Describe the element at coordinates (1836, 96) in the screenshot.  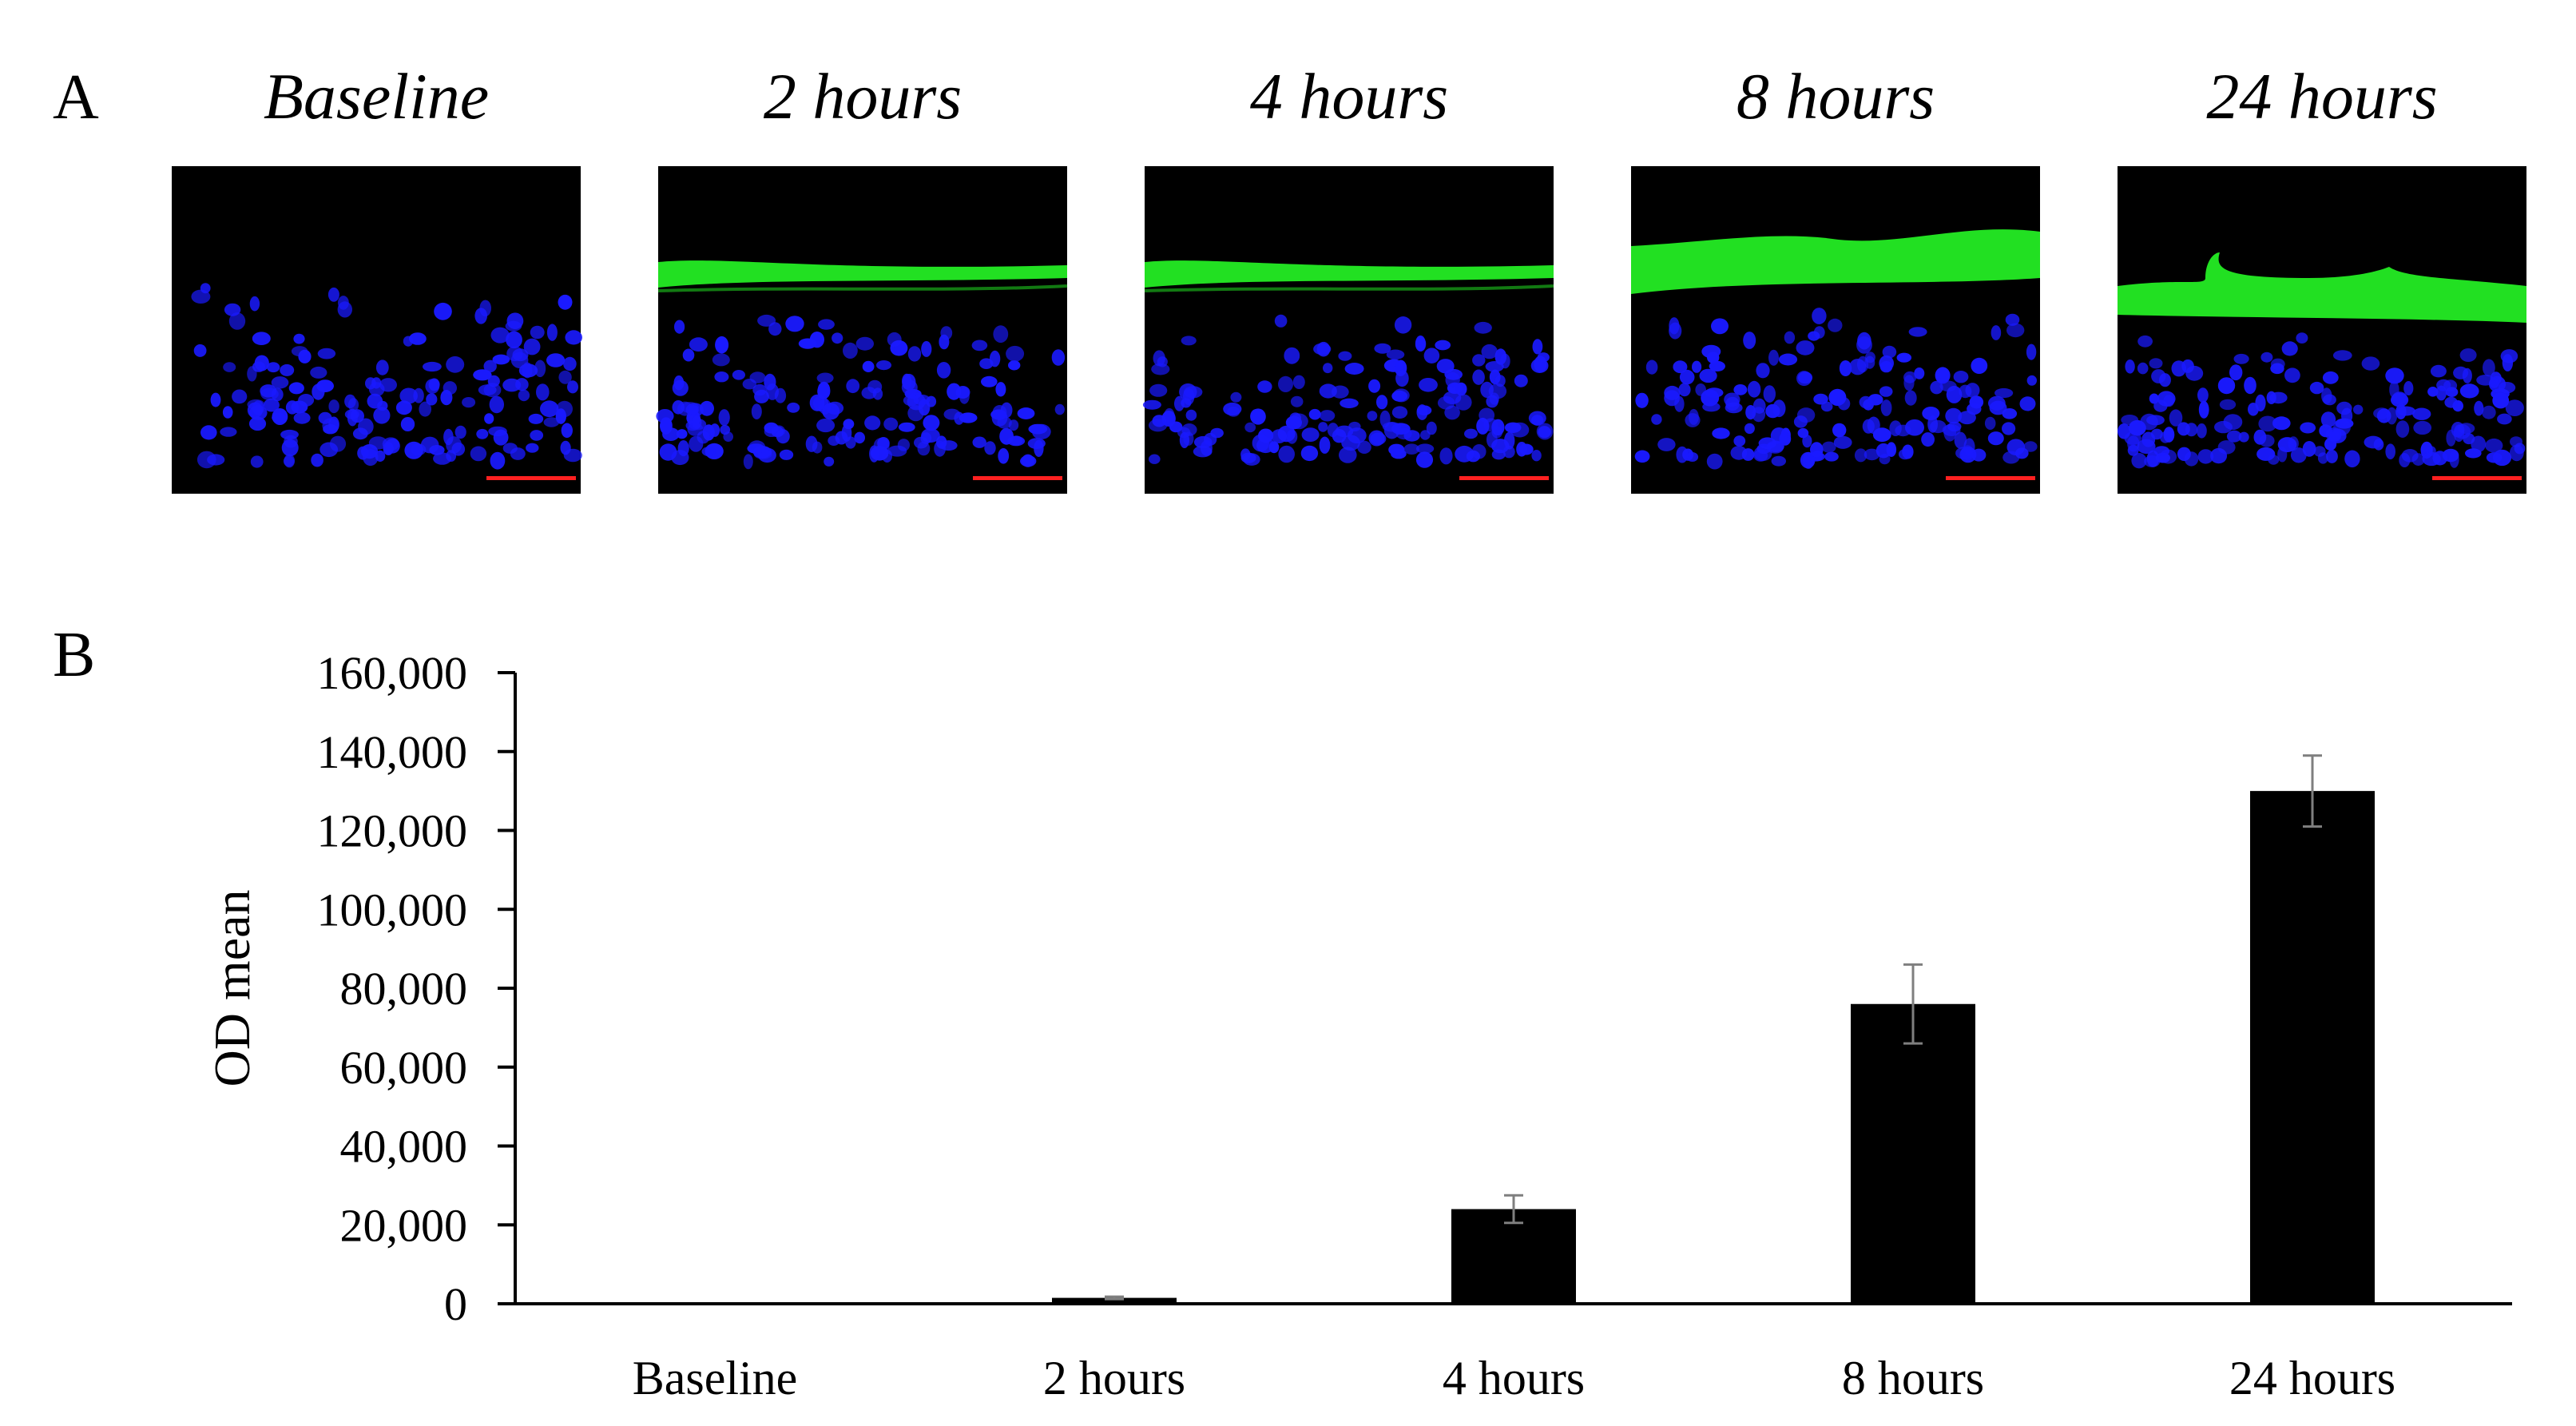
I see `micrograph-title: 8 hours` at that location.